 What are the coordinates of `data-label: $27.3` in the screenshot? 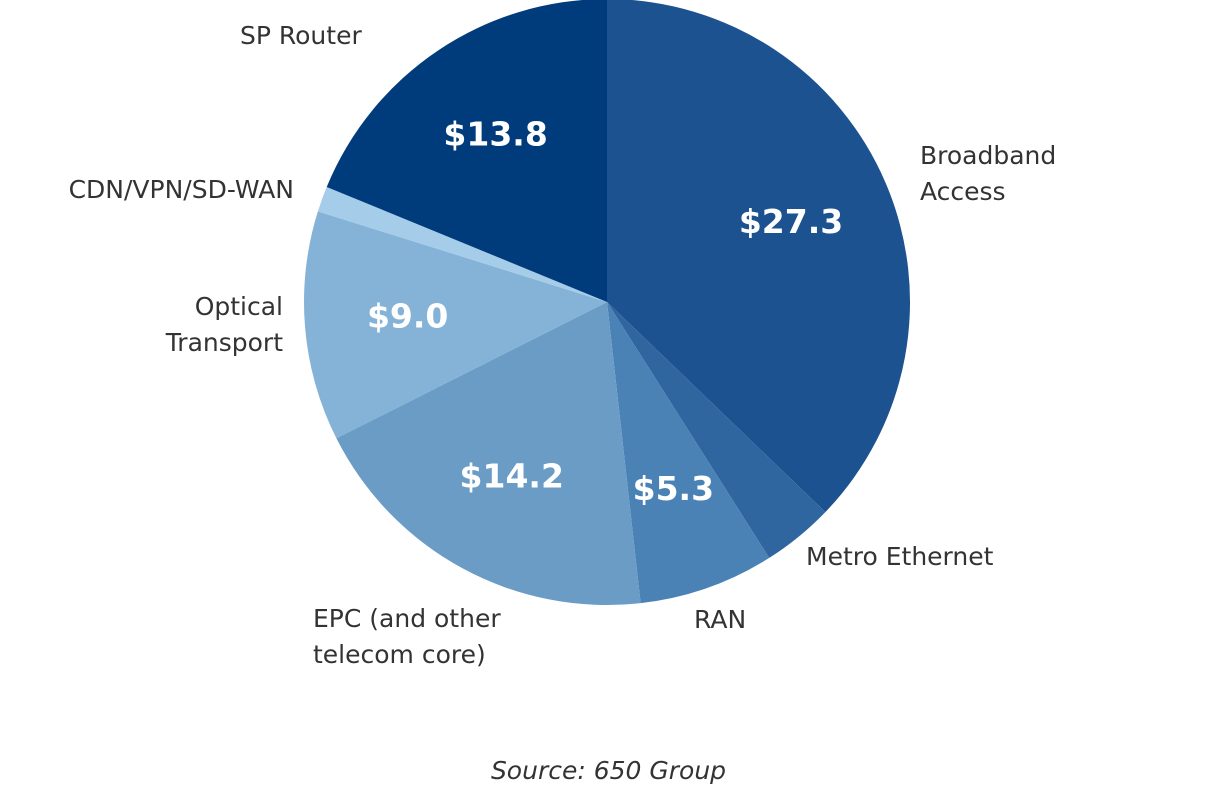 It's located at (791, 221).